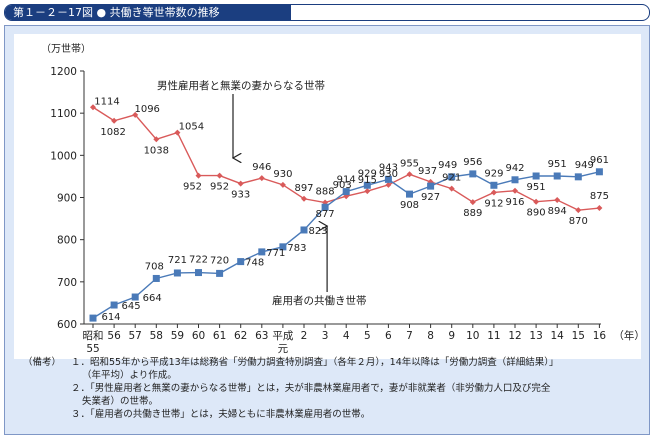  What do you see at coordinates (114, 336) in the screenshot?
I see `x-tick-label: 56` at bounding box center [114, 336].